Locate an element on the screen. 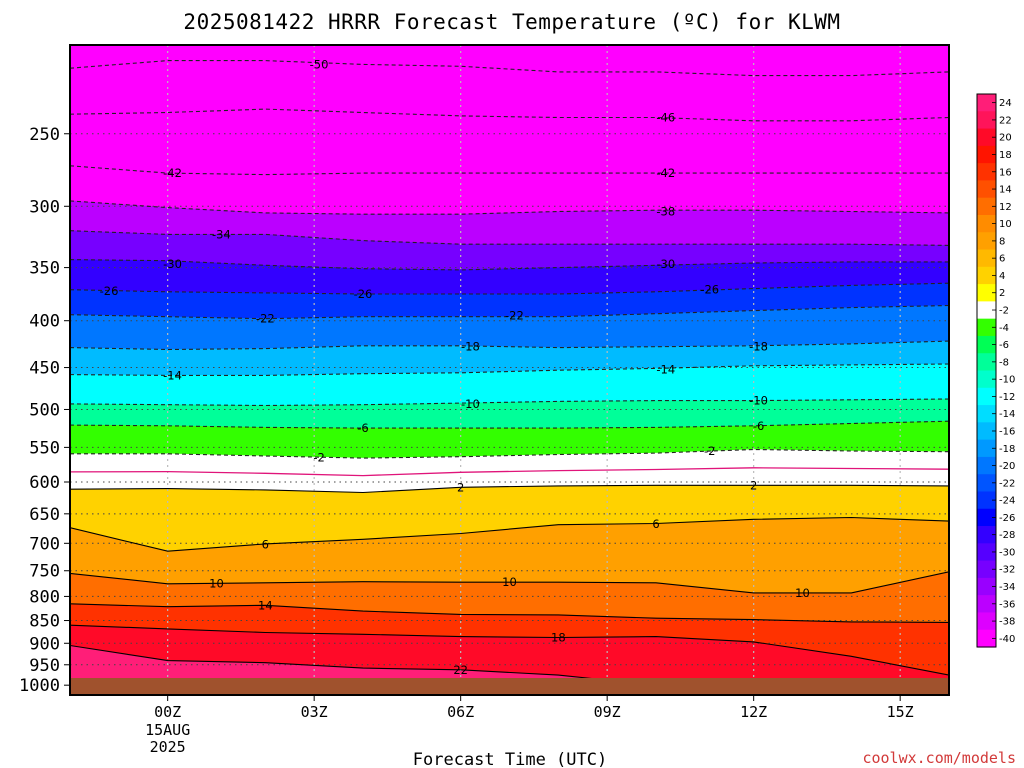 The height and width of the screenshot is (768, 1024). contour-label: -38 is located at coordinates (665, 212).